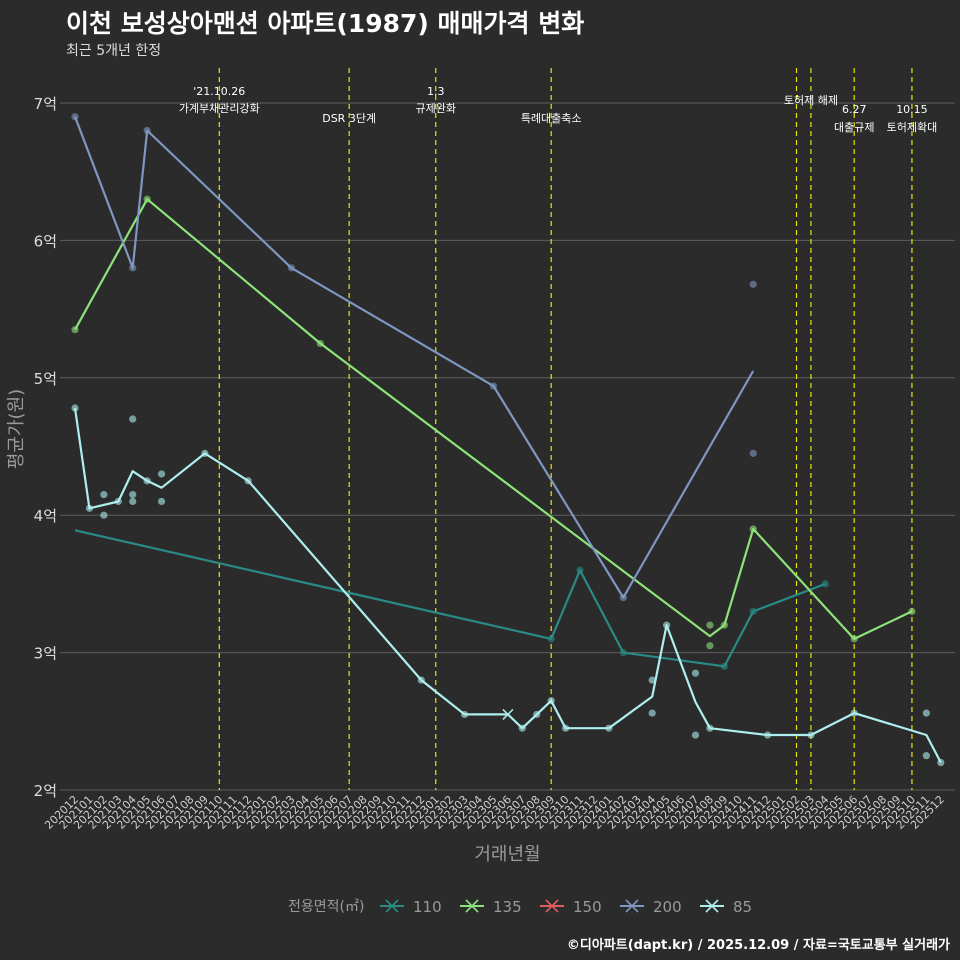 This screenshot has height=960, width=960. Describe the element at coordinates (571, 907) in the screenshot. I see `legend-item-150: 150` at that location.